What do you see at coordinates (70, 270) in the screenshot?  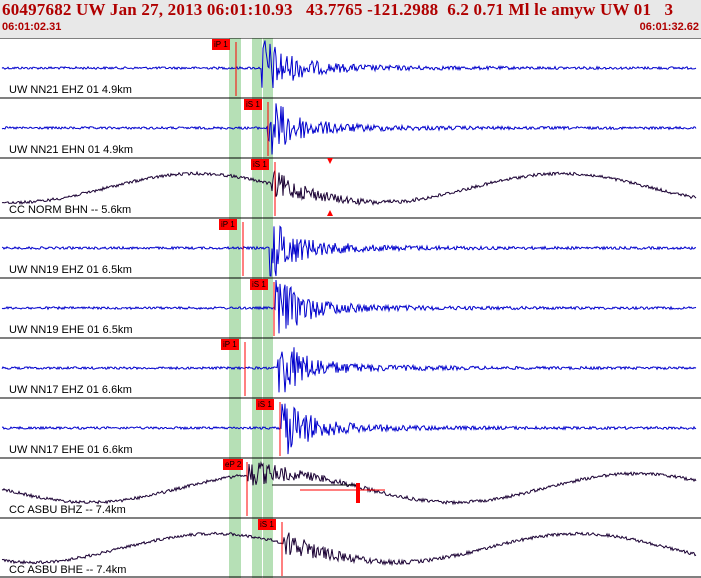 I see `trace-label: UW NN19 EHZ 01 6.5km` at bounding box center [70, 270].